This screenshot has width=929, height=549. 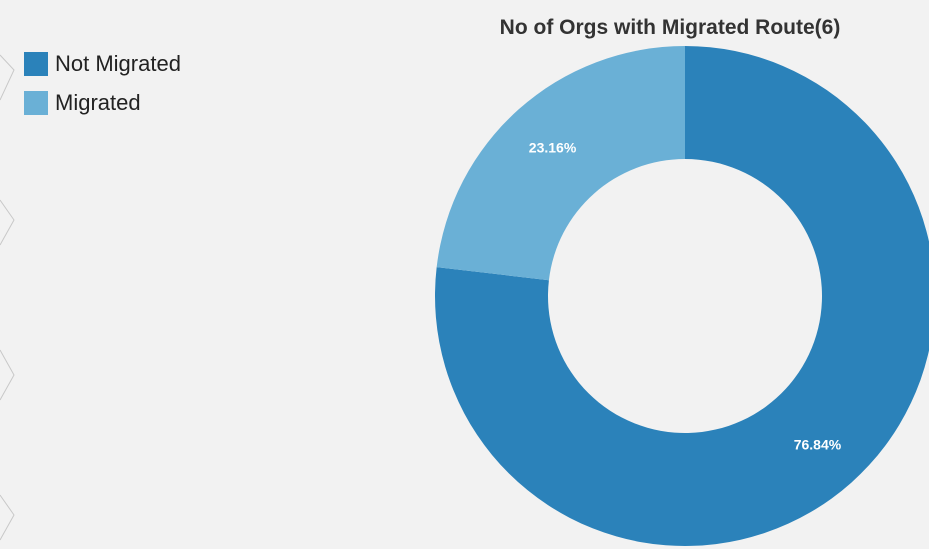 What do you see at coordinates (670, 27) in the screenshot?
I see `chart-title: No of Orgs with Migrated Route(6)` at bounding box center [670, 27].